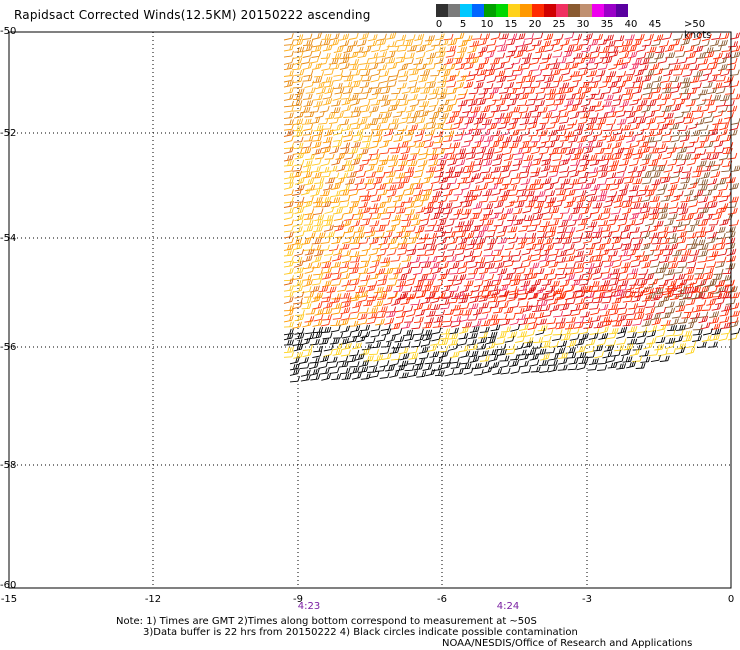 This screenshot has height=650, width=740. I want to click on lon-label-m3: -3, so click(587, 599).